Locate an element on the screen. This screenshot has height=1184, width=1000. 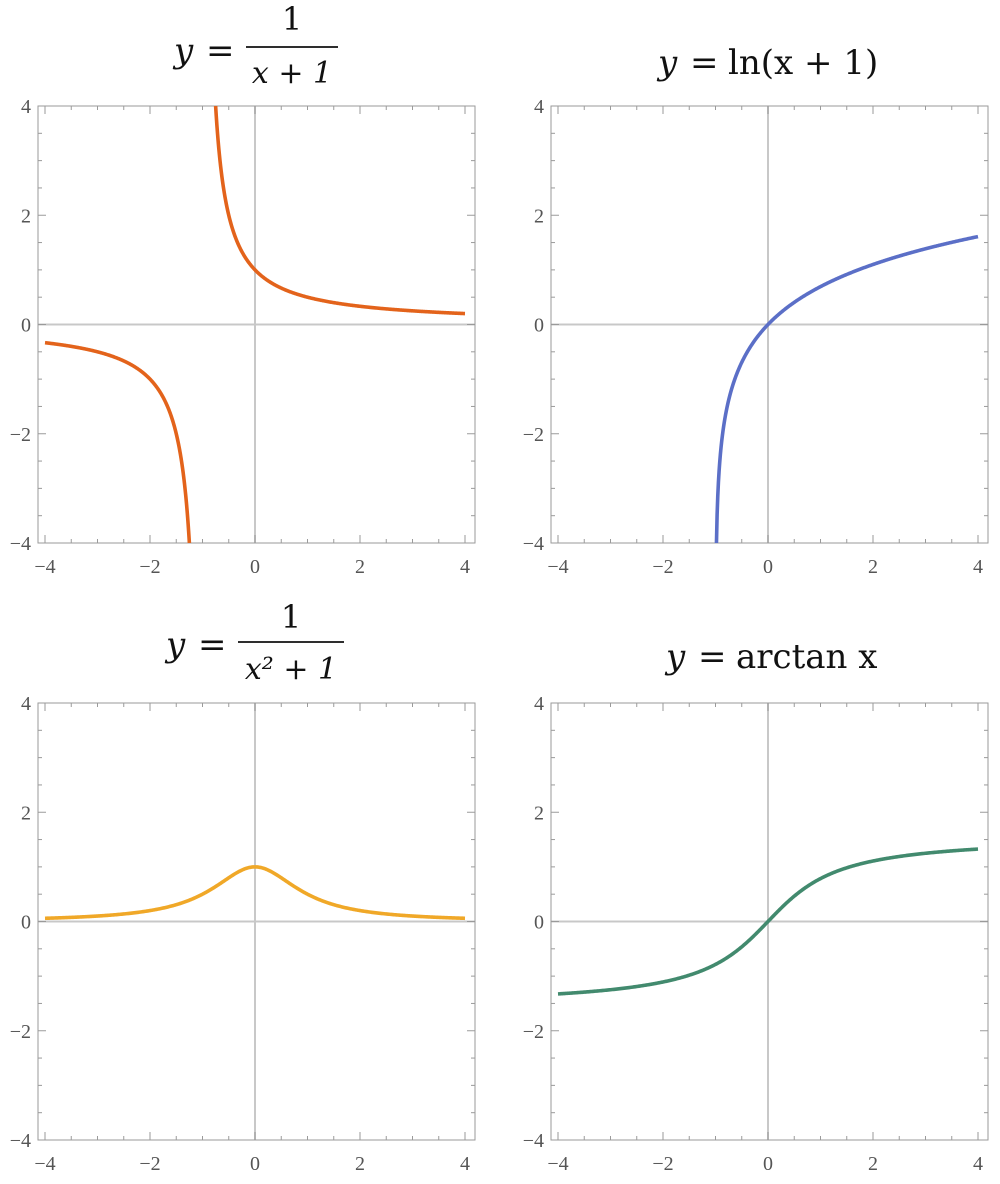
chart-title: y = ln(x + 1) is located at coordinates (767, 63).